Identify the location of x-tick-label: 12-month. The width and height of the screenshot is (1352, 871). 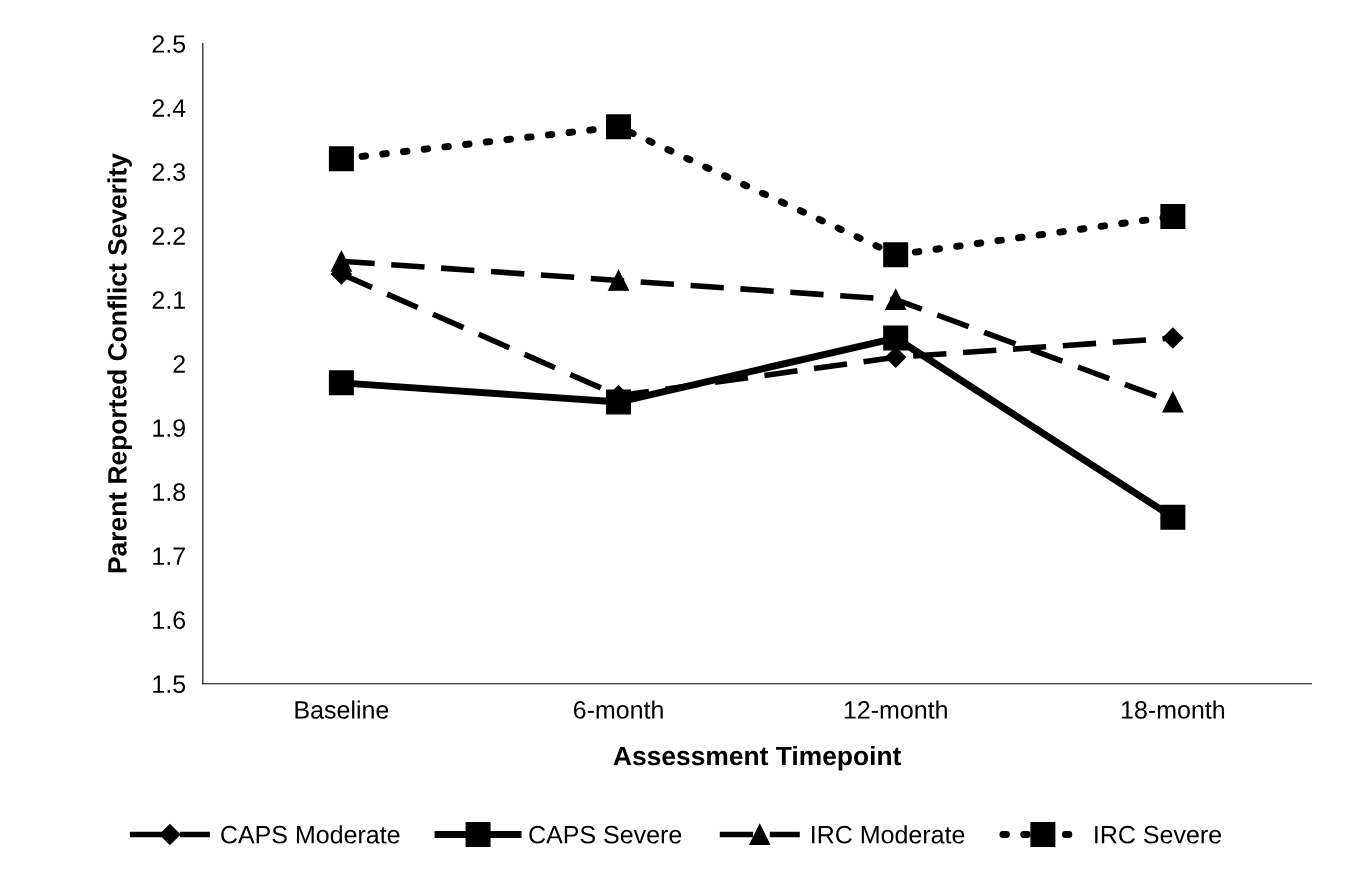
(895, 709).